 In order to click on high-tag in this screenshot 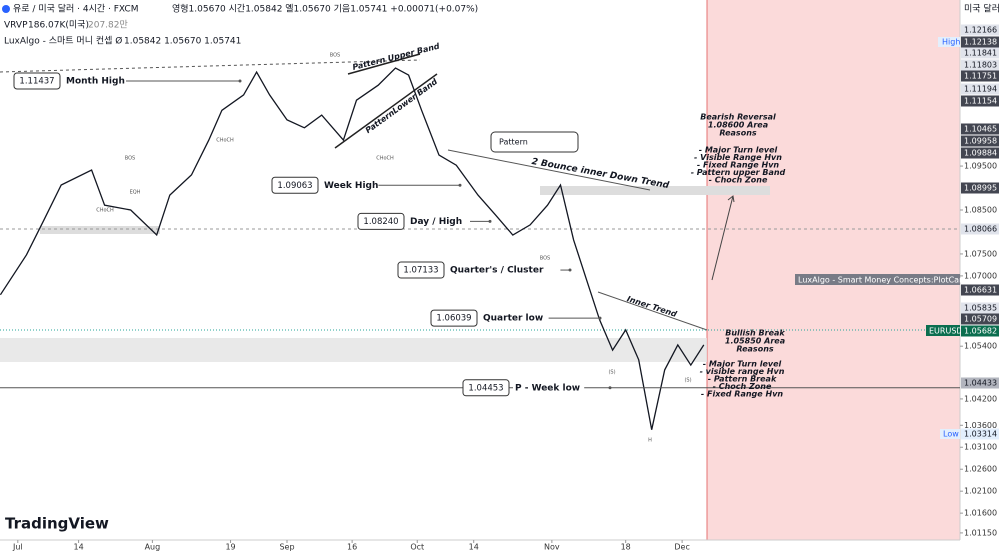, I will do `click(949, 42)`.